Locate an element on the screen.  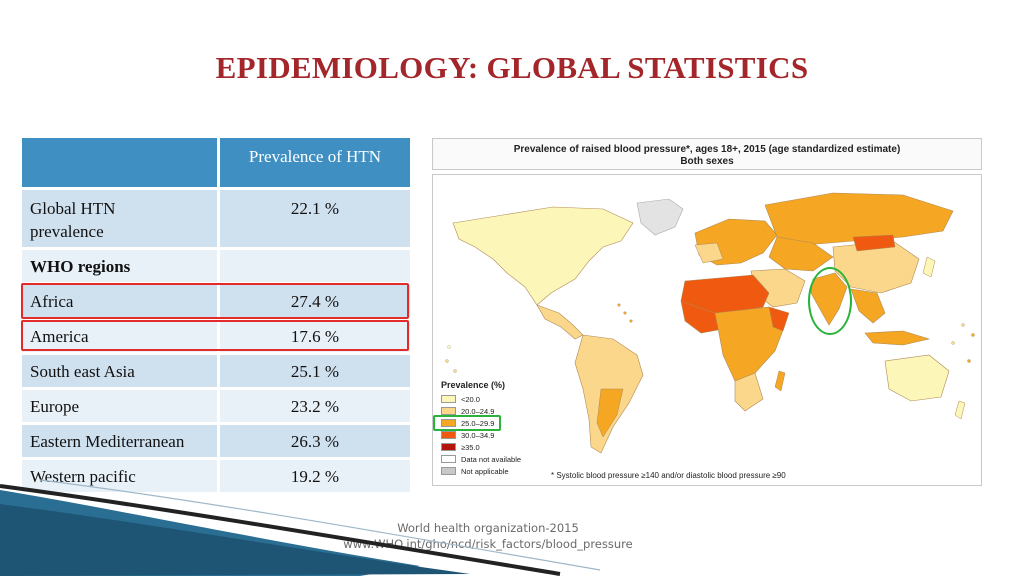
global-value: 22.1 % is located at coordinates (315, 220).